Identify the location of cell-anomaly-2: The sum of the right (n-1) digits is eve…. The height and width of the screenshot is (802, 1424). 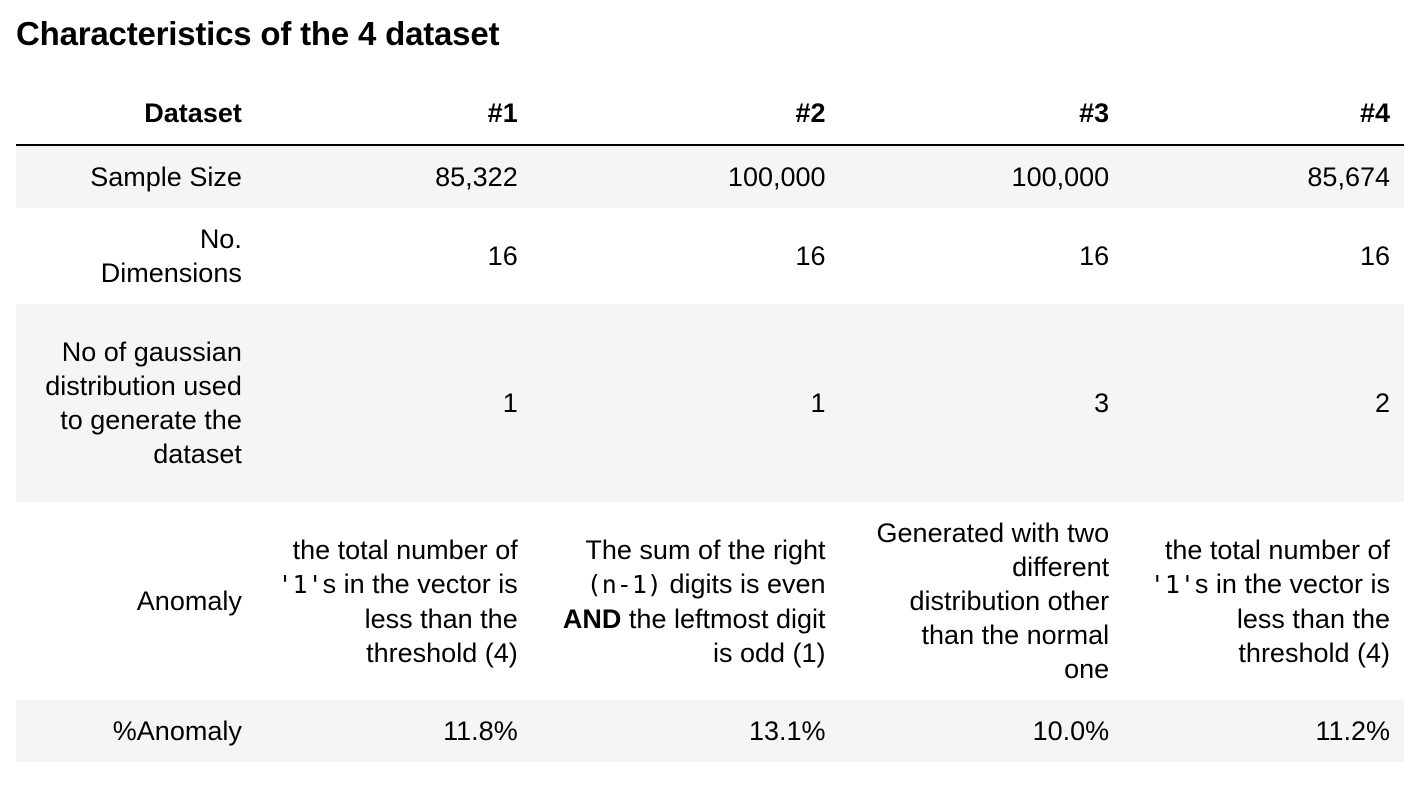
(686, 601).